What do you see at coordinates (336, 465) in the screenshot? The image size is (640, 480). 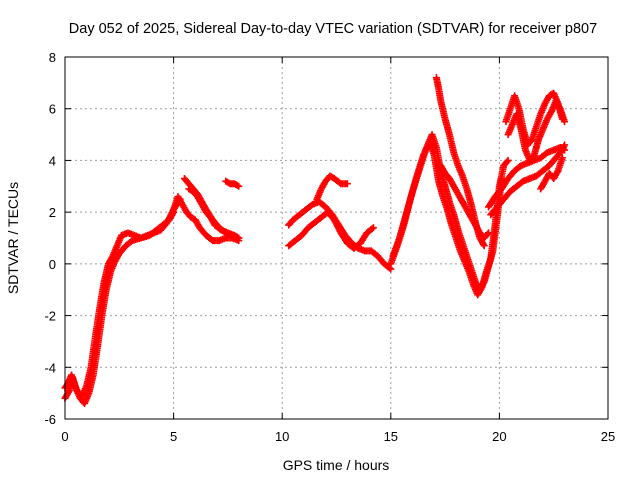 I see `x-axis-label: GPS time / hours` at bounding box center [336, 465].